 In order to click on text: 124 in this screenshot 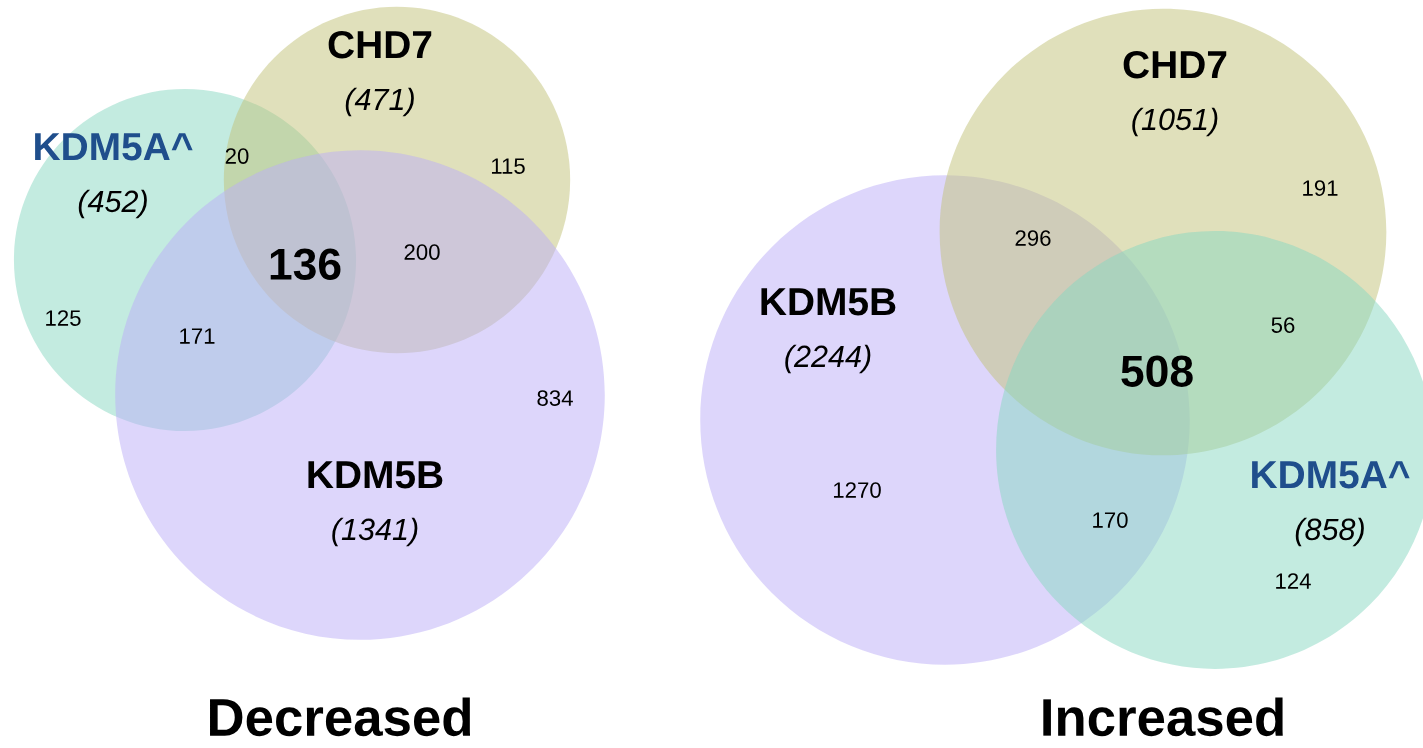, I will do `click(1293, 581)`.